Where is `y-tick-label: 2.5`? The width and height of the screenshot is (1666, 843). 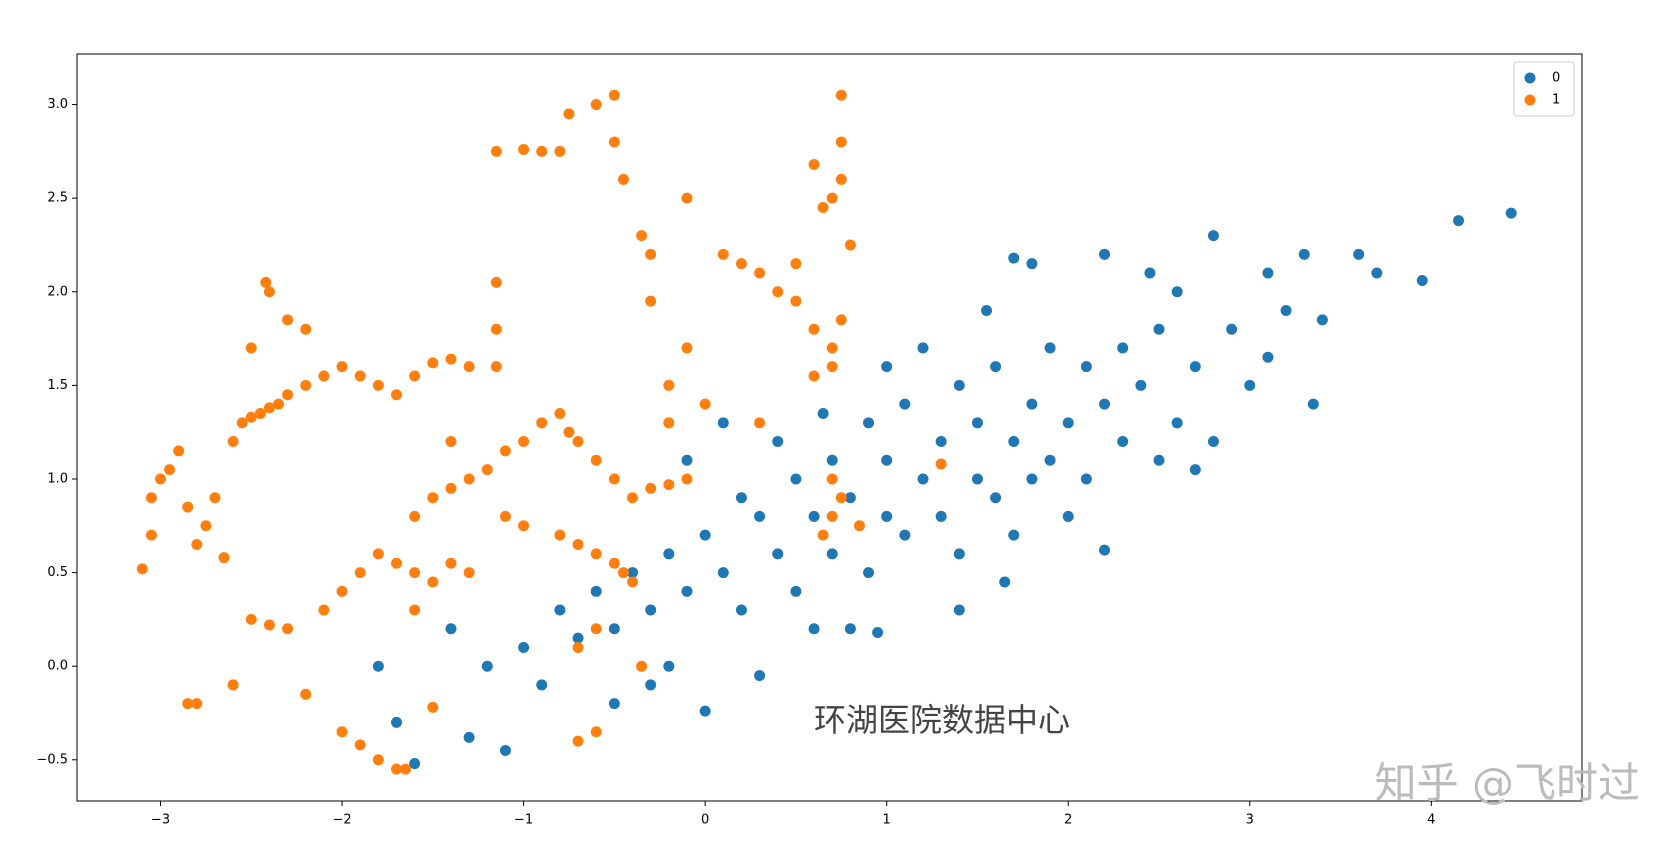
y-tick-label: 2.5 is located at coordinates (57, 198).